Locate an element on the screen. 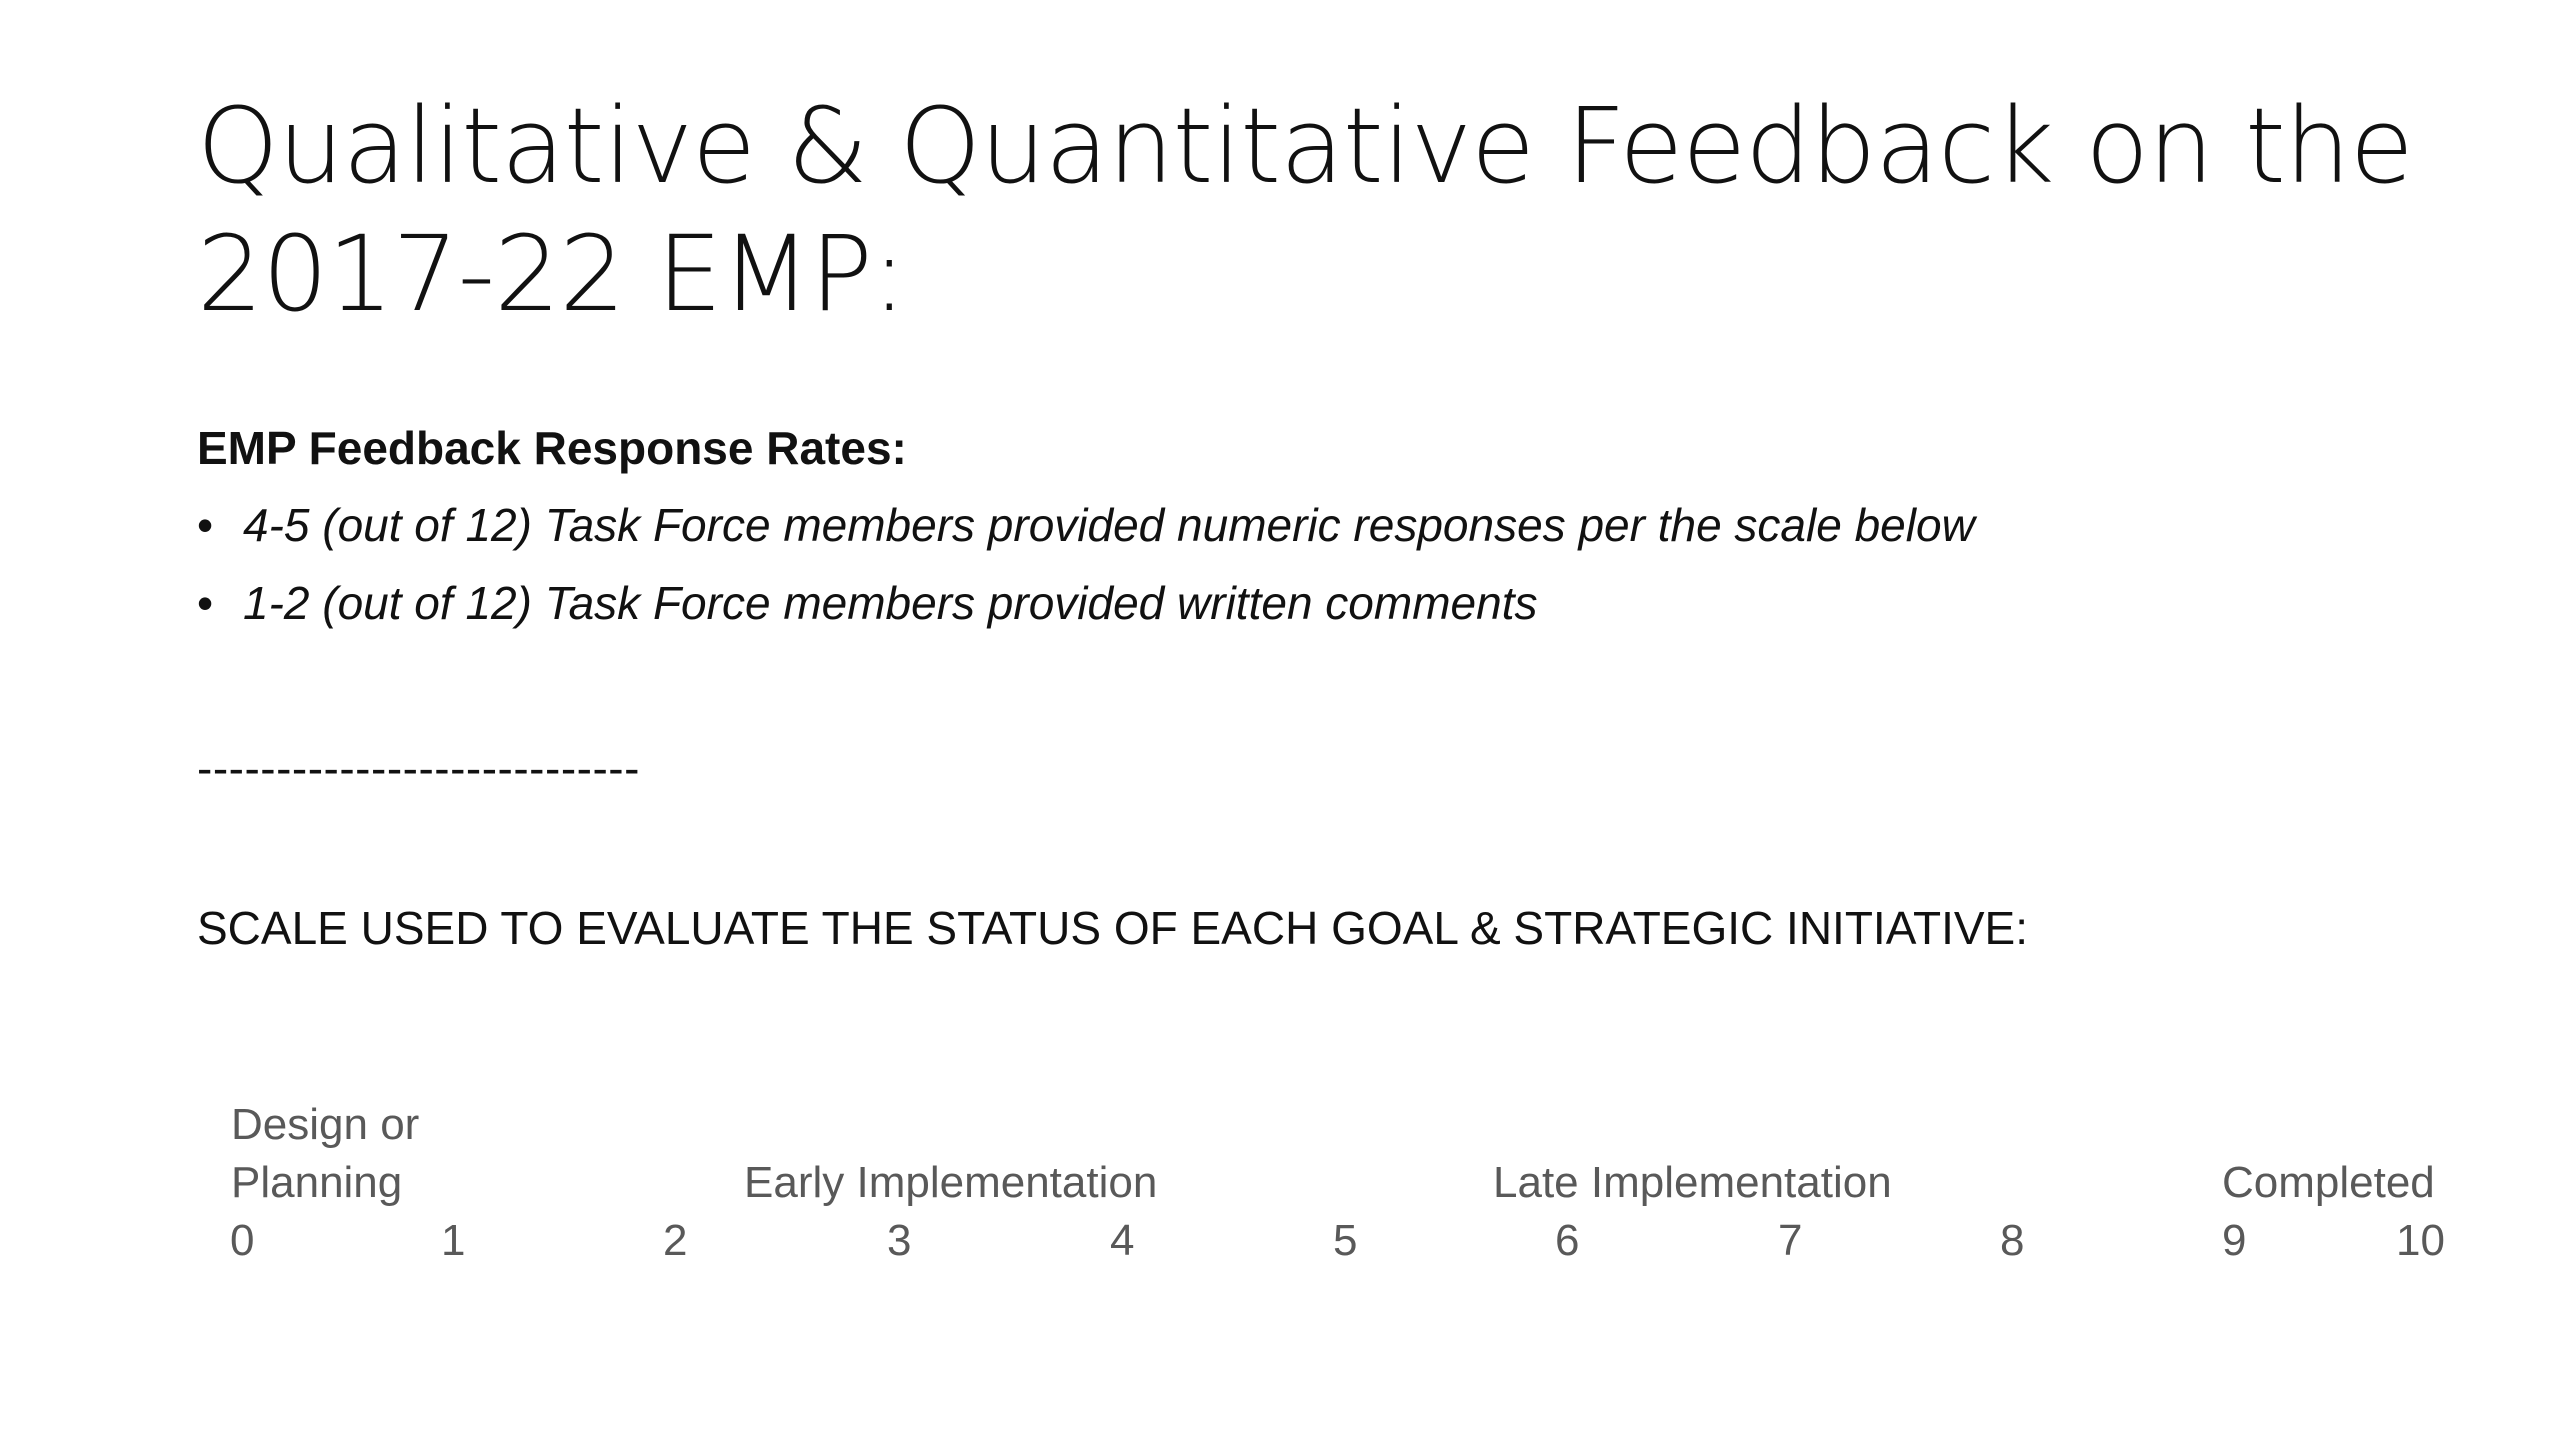 The image size is (2560, 1440). scale-number-10: 10 is located at coordinates (2420, 1240).